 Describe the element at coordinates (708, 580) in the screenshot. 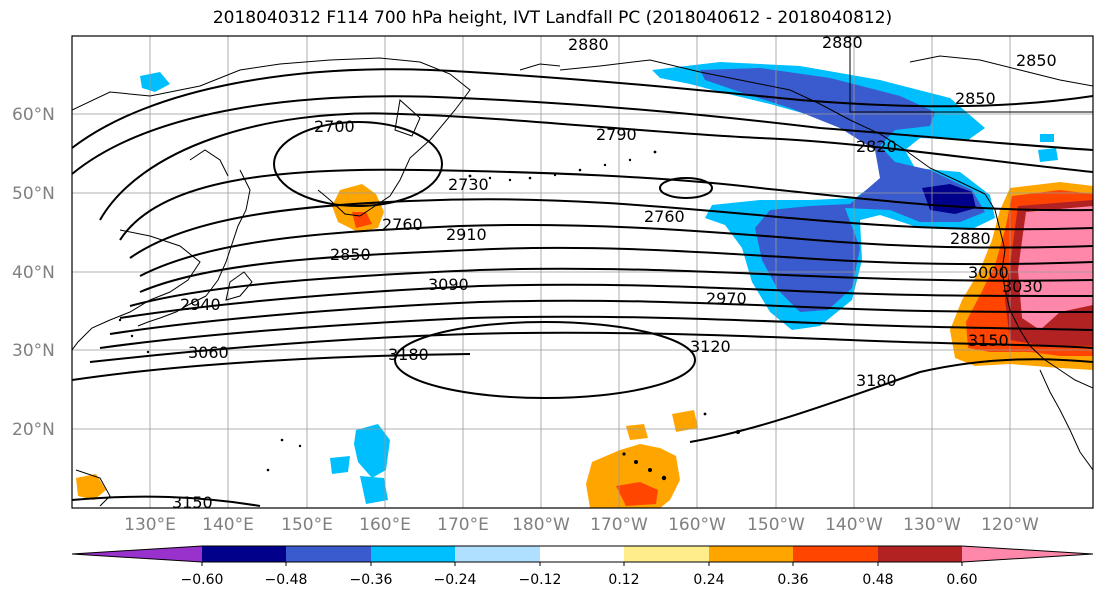

I see `colorbar-tick-label: 0.24` at that location.